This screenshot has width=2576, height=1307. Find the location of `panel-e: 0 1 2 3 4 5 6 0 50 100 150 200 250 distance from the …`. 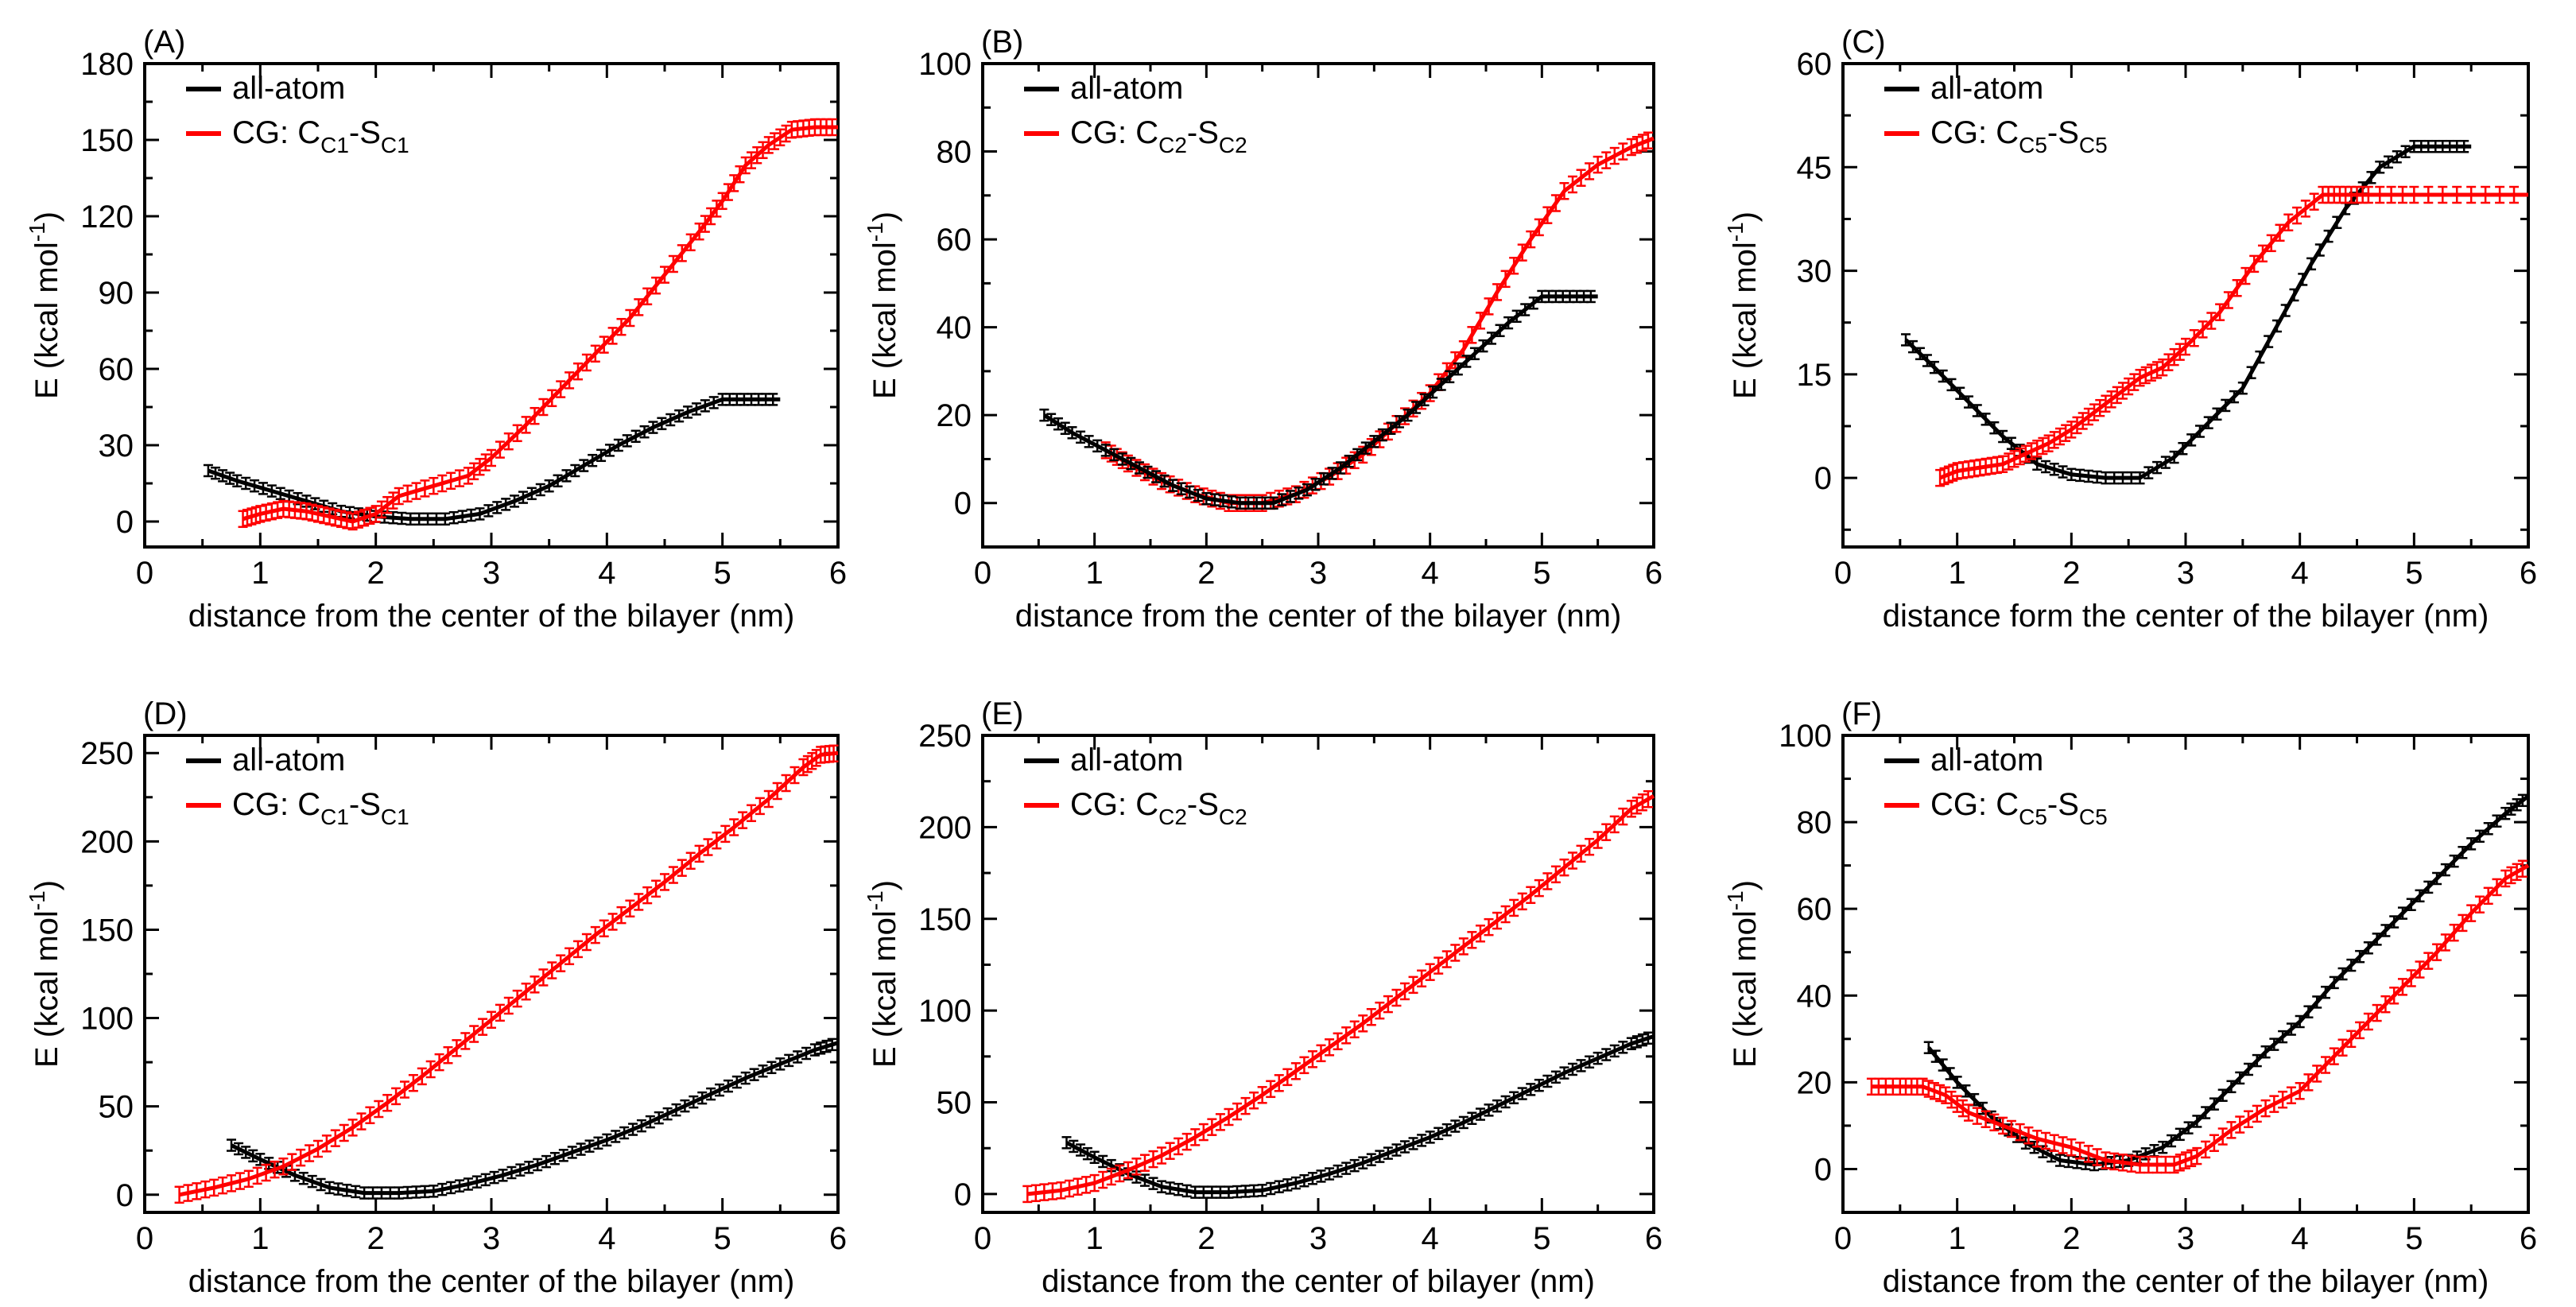

panel-e: 0 1 2 3 4 5 6 0 50 100 150 200 250 distance from the … is located at coordinates (1262, 997).